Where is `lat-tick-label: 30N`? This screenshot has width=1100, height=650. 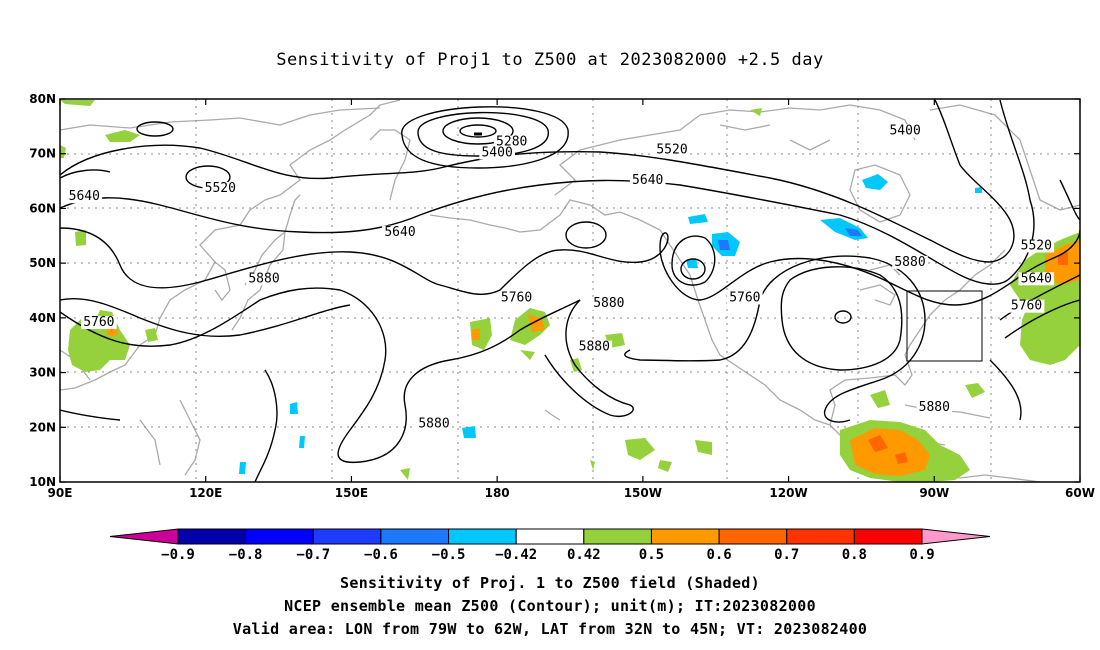
lat-tick-label: 30N is located at coordinates (42, 373).